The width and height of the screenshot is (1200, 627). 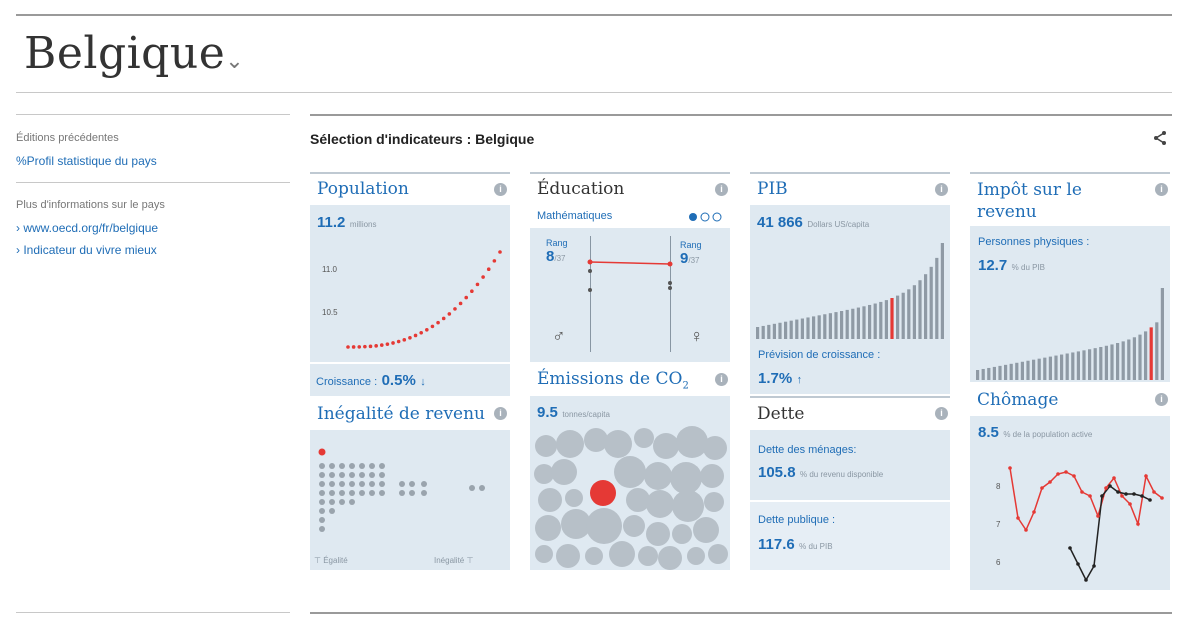 What do you see at coordinates (772, 189) in the screenshot?
I see `pib-title: PIB` at bounding box center [772, 189].